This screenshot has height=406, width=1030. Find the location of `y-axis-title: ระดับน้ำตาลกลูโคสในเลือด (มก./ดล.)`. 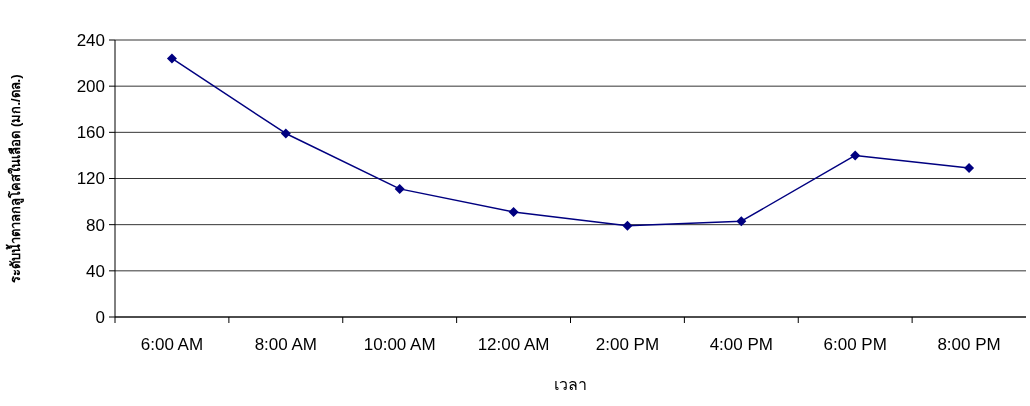

y-axis-title: ระดับน้ำตาลกลูโคสในเลือด (มก./ดล.) is located at coordinates (14, 178).